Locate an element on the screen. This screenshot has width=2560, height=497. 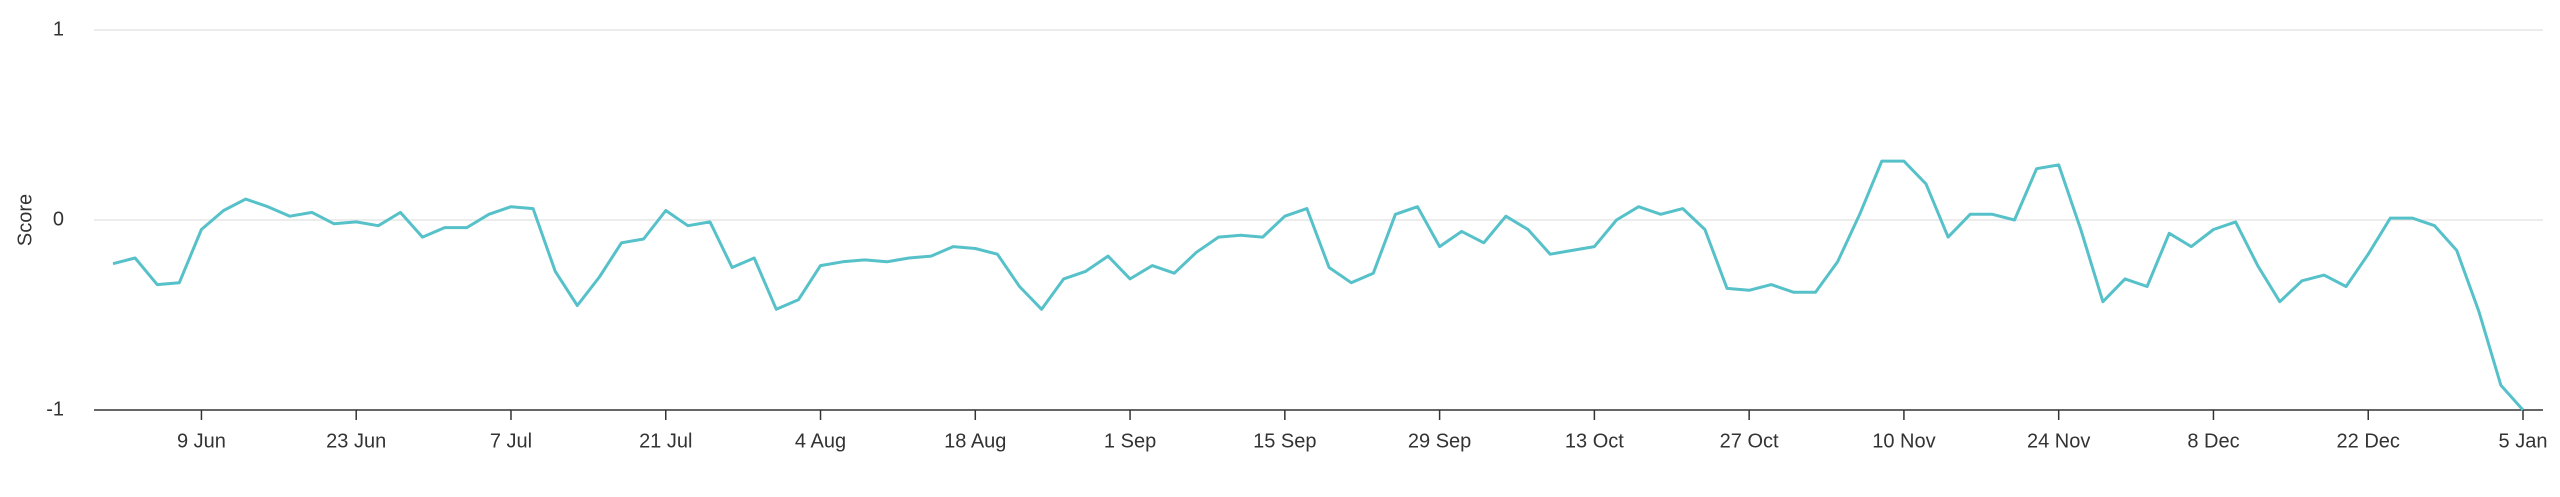
x-tick-label: 22 Dec is located at coordinates (2368, 441).